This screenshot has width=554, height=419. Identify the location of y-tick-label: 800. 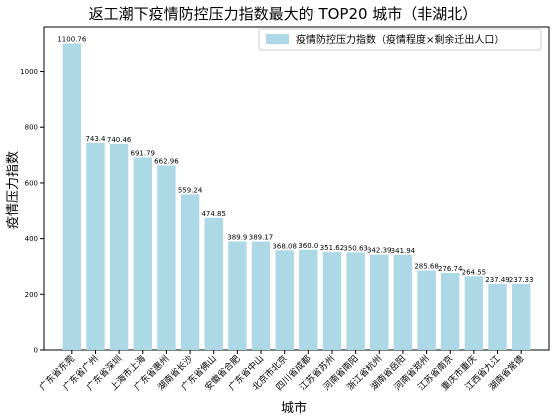
(31, 128).